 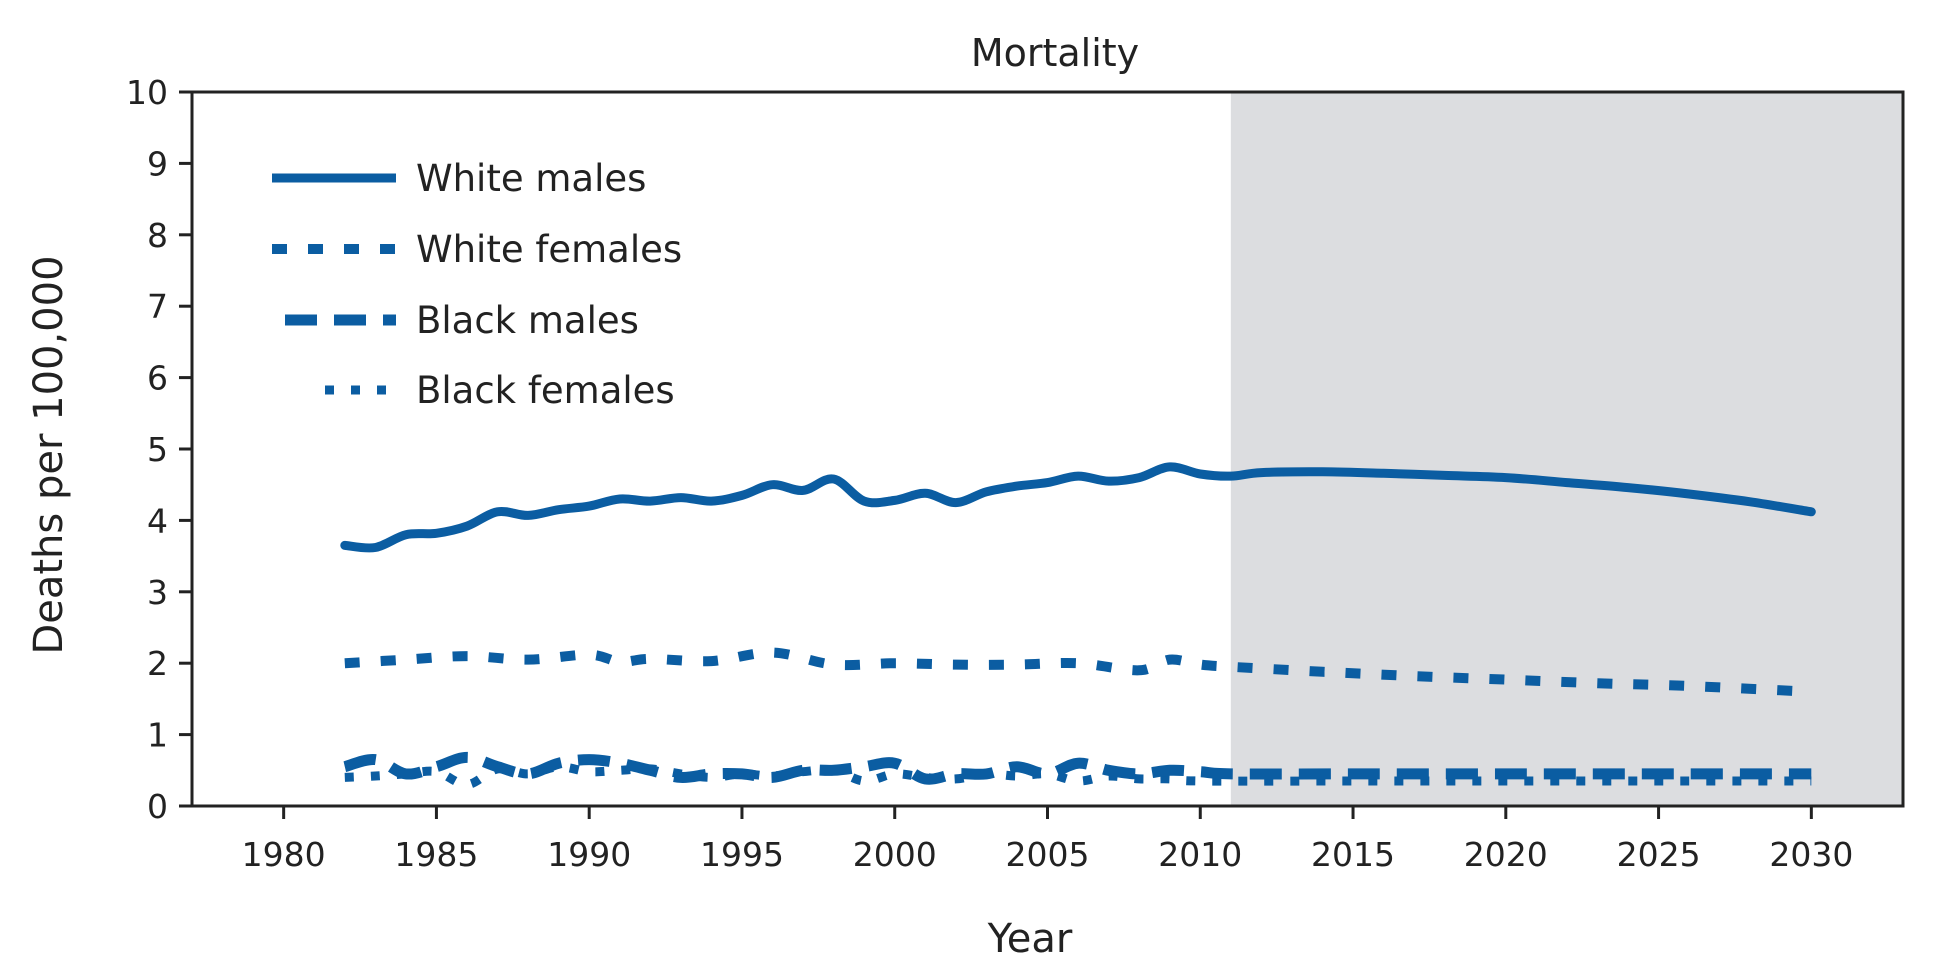 I want to click on y-tick-label: 6, so click(x=157, y=378).